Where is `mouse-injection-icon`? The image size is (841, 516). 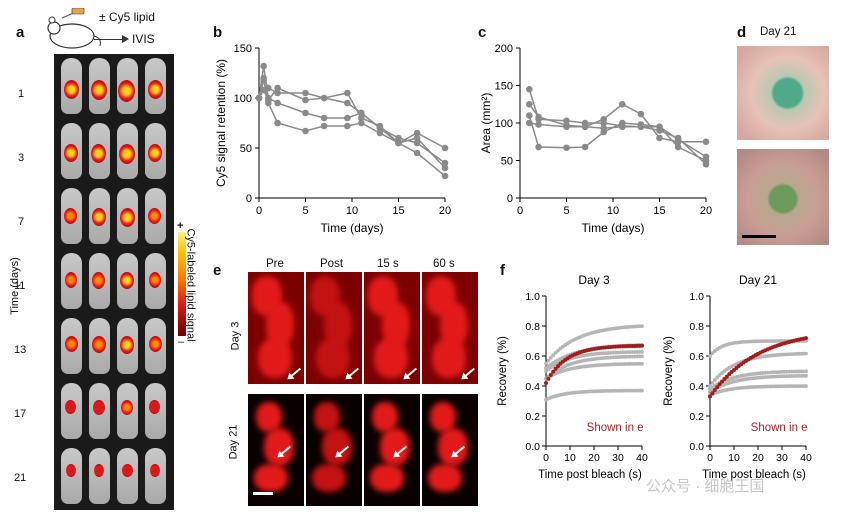
mouse-injection-icon is located at coordinates (74, 28).